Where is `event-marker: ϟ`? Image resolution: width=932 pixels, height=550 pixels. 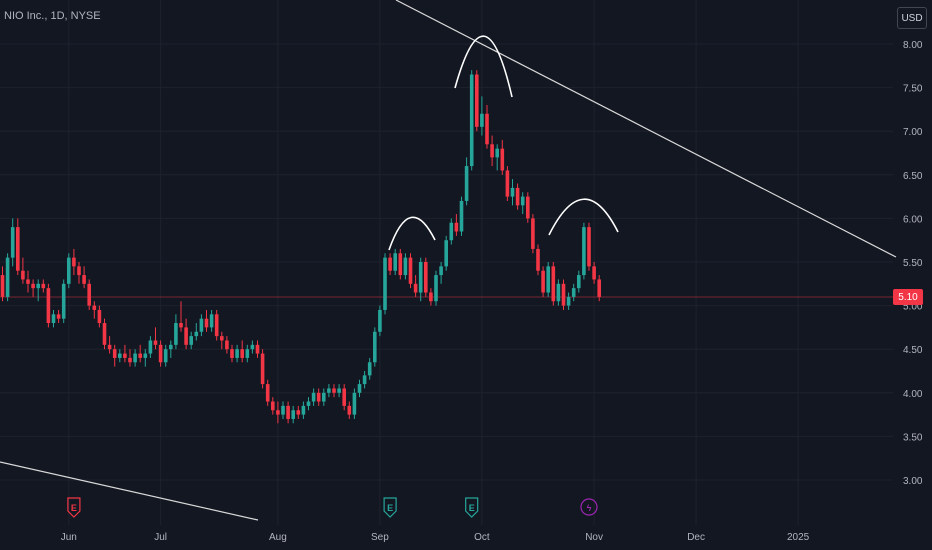
event-marker: ϟ is located at coordinates (589, 507).